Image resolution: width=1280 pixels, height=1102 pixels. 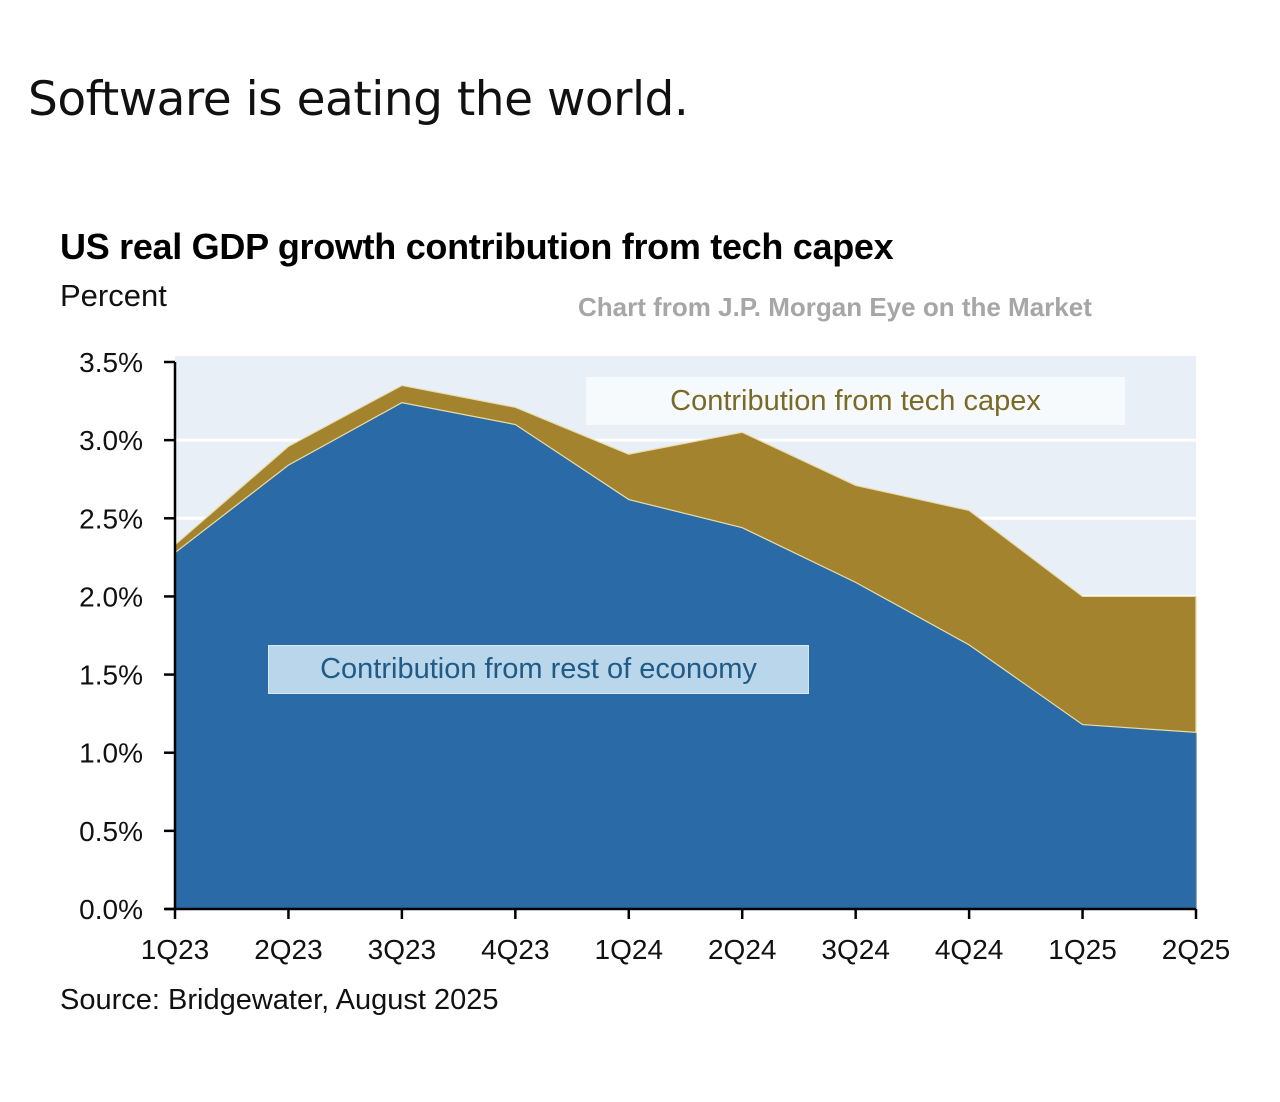 I want to click on x-tick-label: 1Q24, so click(x=629, y=949).